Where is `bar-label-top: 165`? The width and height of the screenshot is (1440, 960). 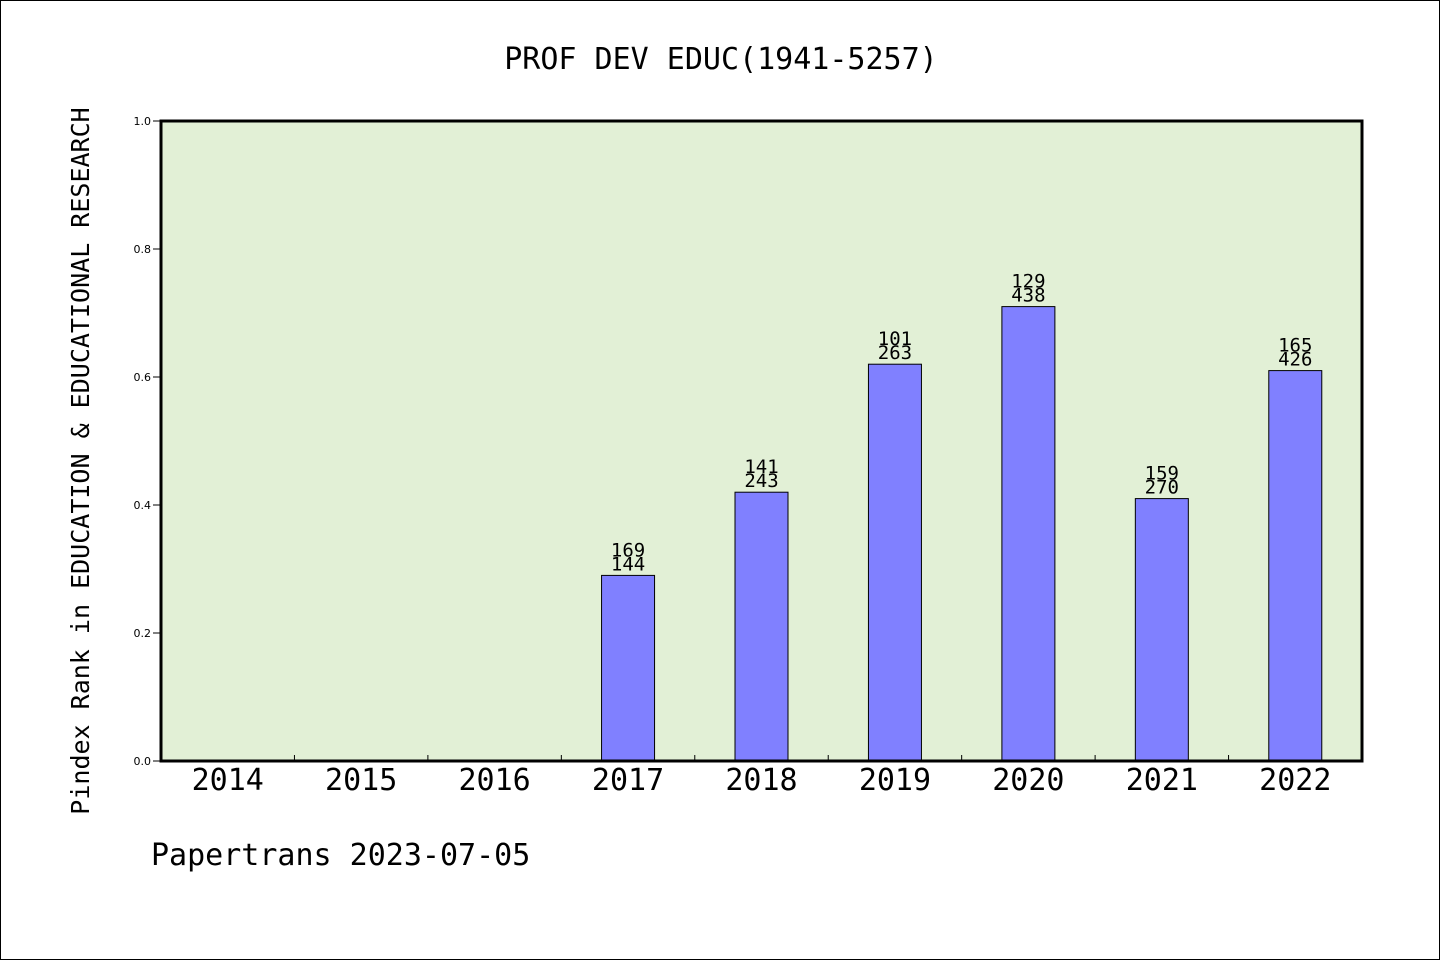 bar-label-top: 165 is located at coordinates (1295, 346).